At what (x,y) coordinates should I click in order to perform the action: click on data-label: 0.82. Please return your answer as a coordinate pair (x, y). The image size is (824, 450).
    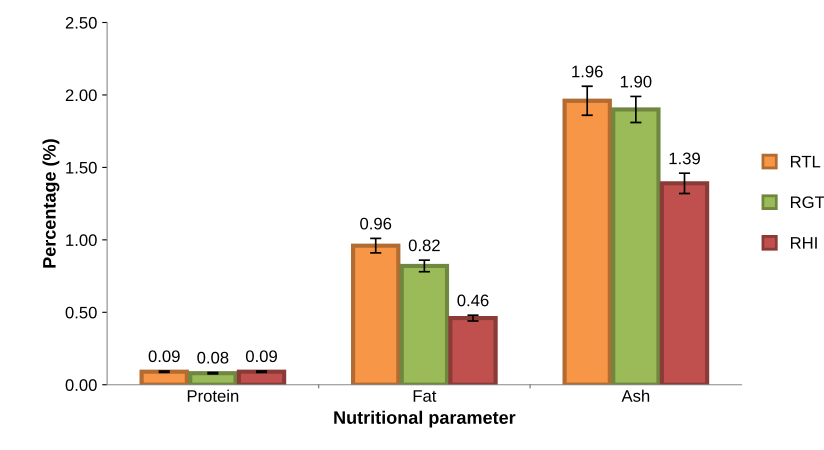
    Looking at the image, I should click on (424, 245).